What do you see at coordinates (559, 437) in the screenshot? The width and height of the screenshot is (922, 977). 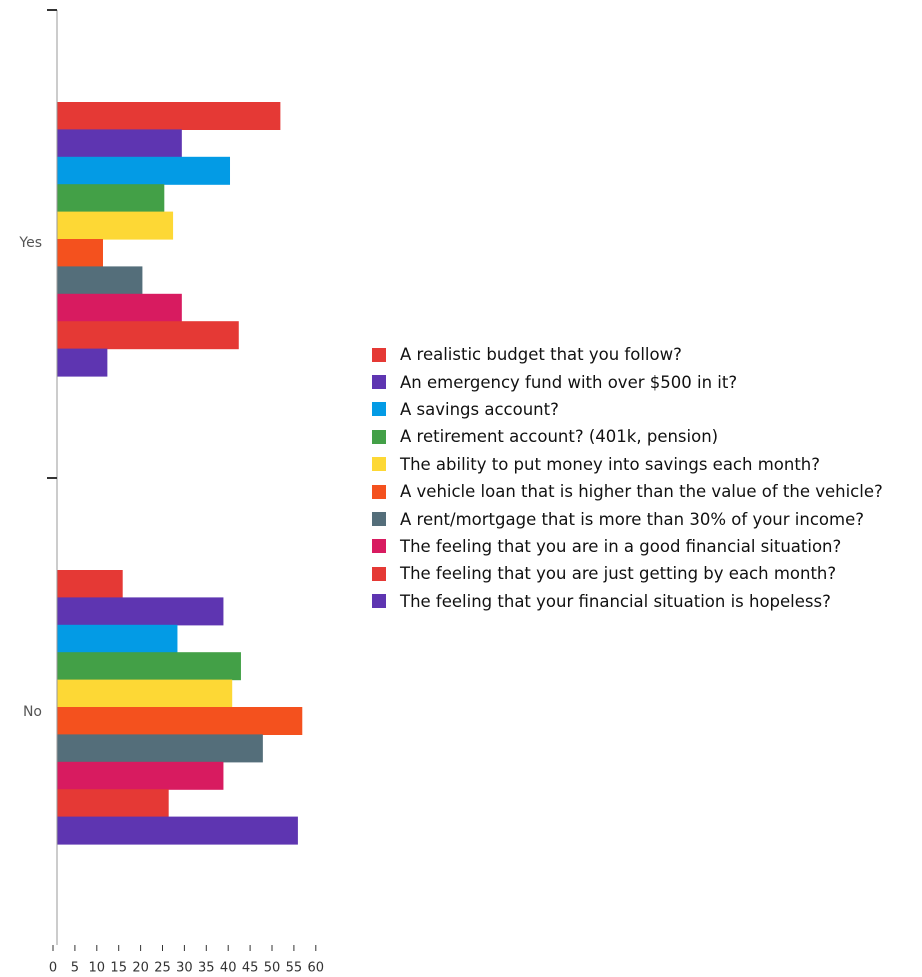 I see `legend-label: A retirement account? (401k, pension)` at bounding box center [559, 437].